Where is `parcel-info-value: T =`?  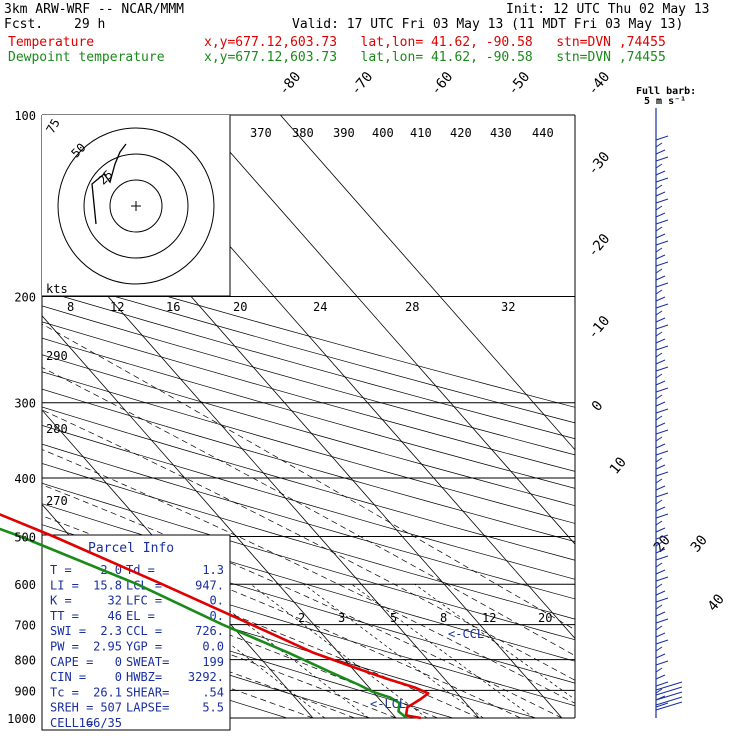 parcel-info-value: T = is located at coordinates (61, 570).